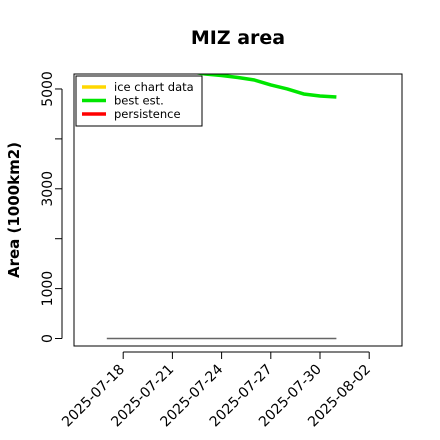 This screenshot has width=440, height=440. Describe the element at coordinates (238, 38) in the screenshot. I see `chart-title: MIZ area` at that location.